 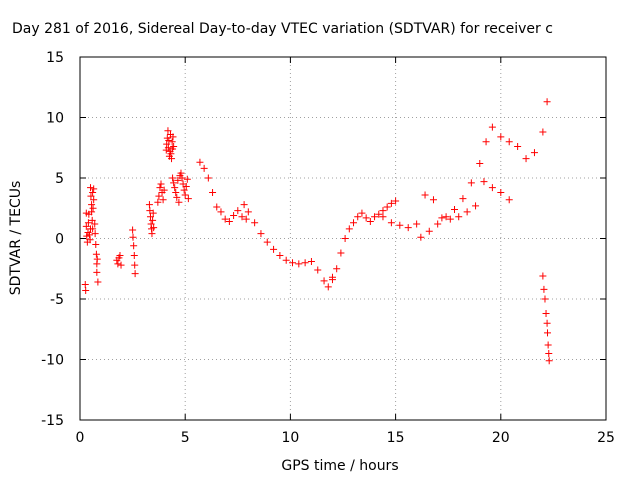 What do you see at coordinates (345, 438) in the screenshot?
I see `x-tick-labels: 0 5 10 15 20 25` at bounding box center [345, 438].